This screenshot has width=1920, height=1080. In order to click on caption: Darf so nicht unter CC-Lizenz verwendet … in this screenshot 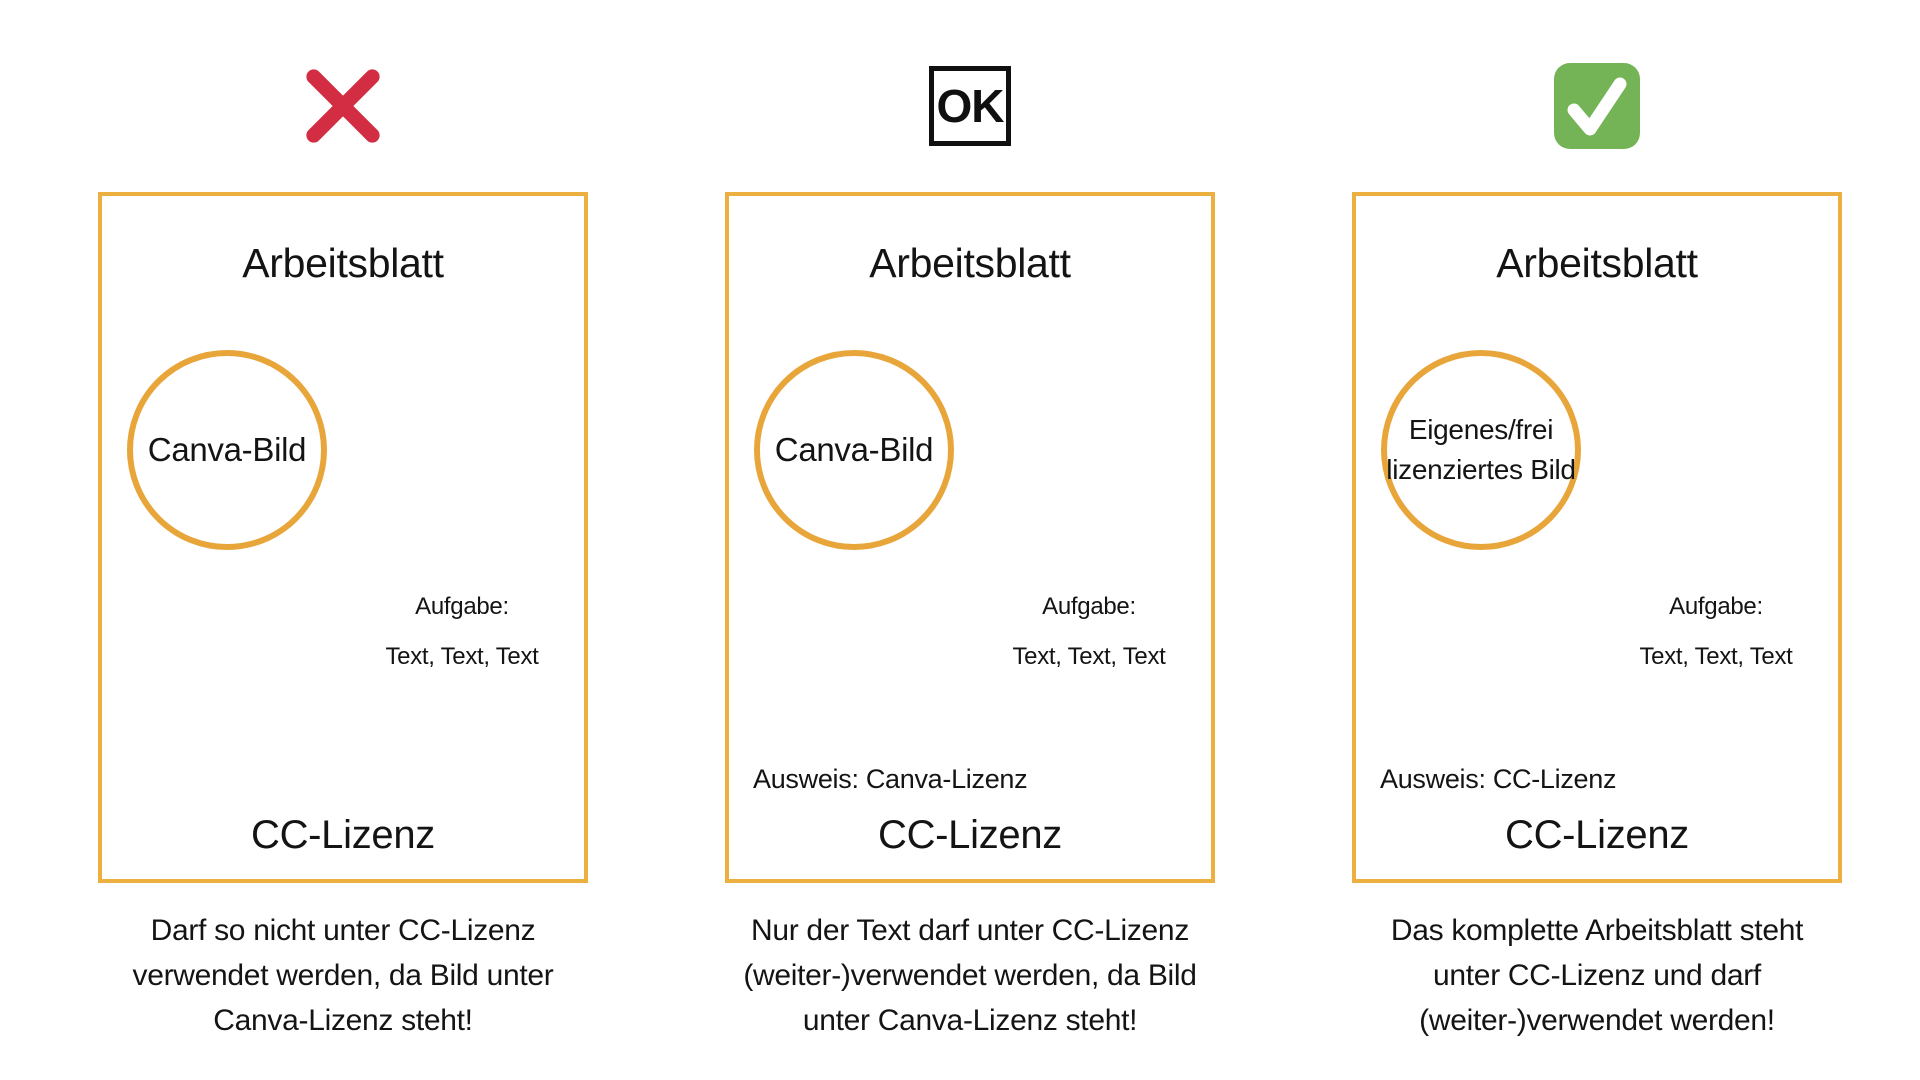, I will do `click(343, 975)`.